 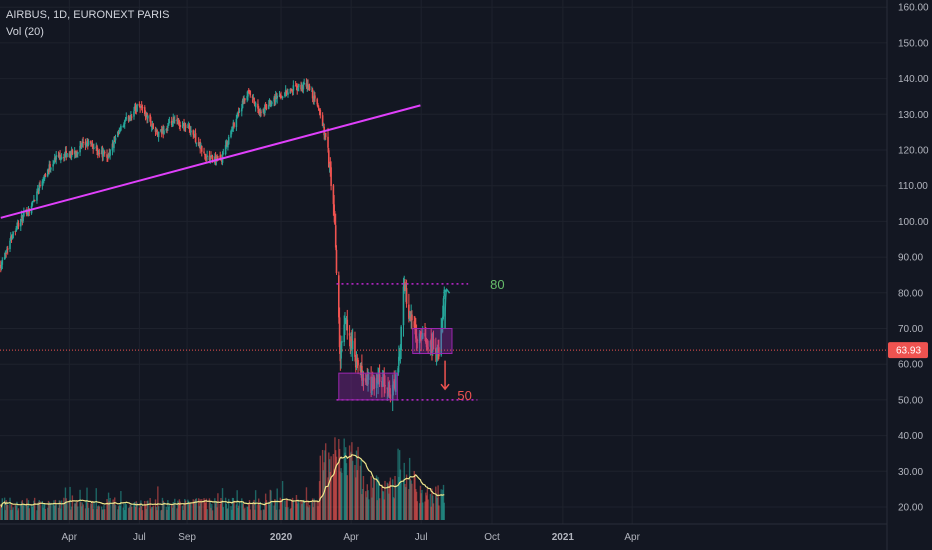 What do you see at coordinates (447, 308) in the screenshot?
I see `projection-up-arrow` at bounding box center [447, 308].